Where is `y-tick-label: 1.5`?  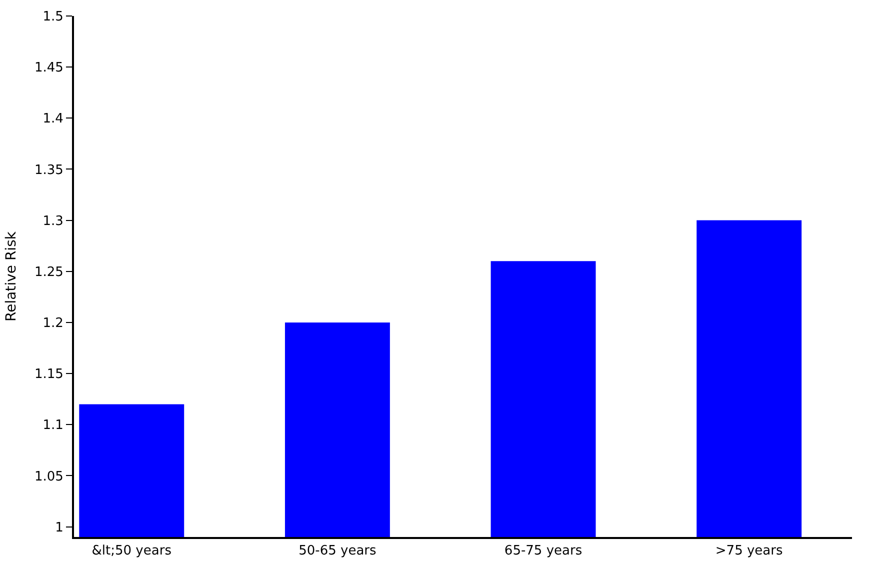 y-tick-label: 1.5 is located at coordinates (53, 17).